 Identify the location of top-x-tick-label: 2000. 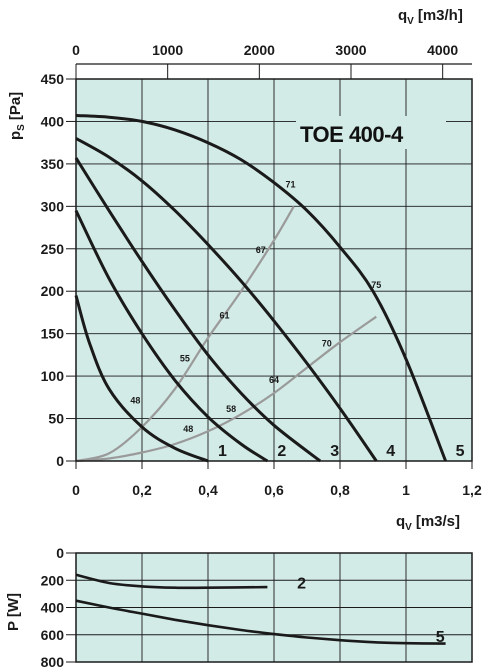
(259, 50).